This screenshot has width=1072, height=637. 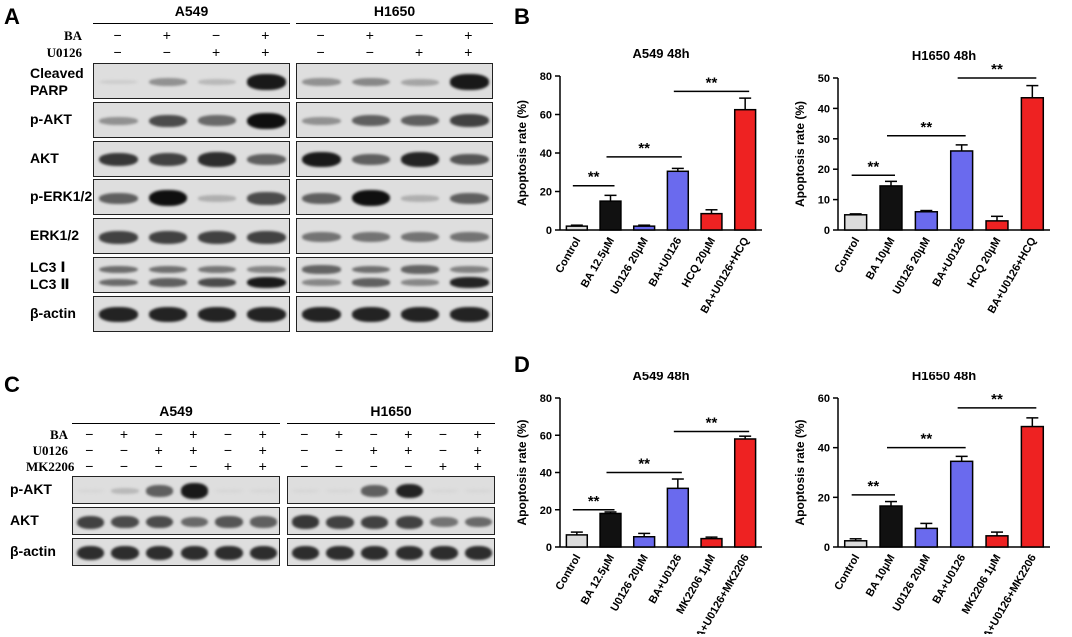 I want to click on protein-label: AKT, so click(x=44, y=157).